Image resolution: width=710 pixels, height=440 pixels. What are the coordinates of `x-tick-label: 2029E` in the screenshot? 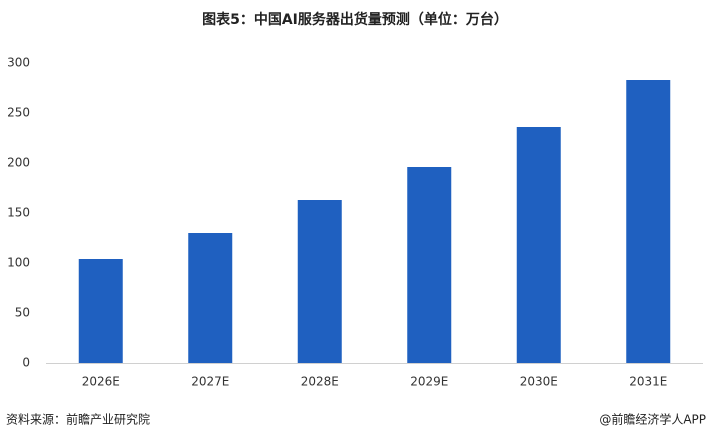 It's located at (429, 382).